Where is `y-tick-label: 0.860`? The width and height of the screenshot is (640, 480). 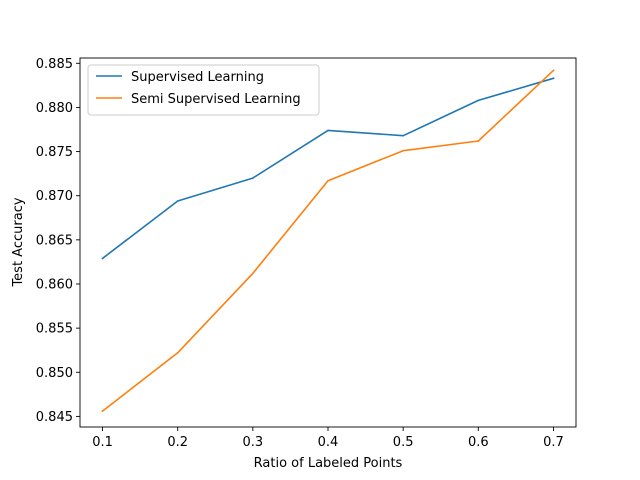 y-tick-label: 0.860 is located at coordinates (54, 284).